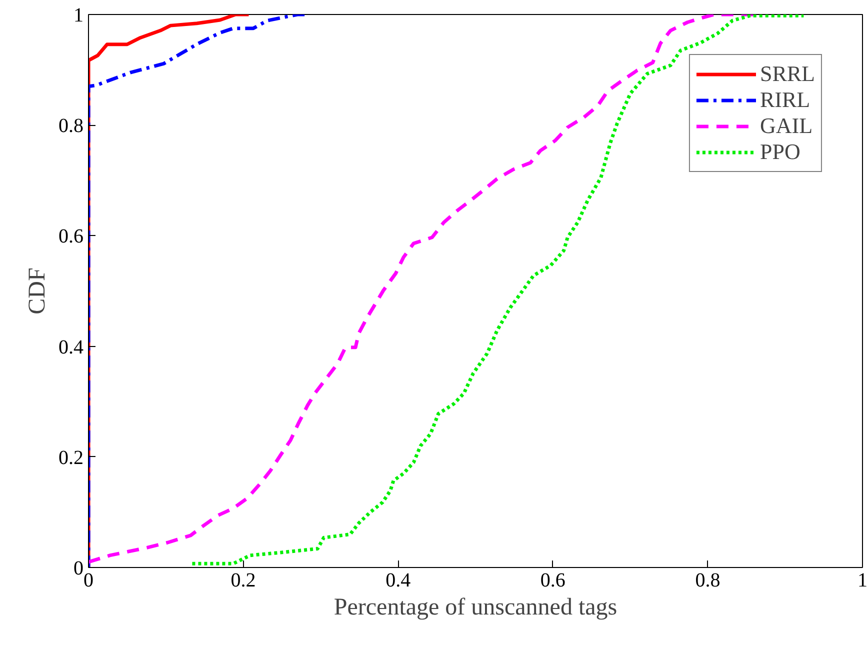  I want to click on y-tick-label: 0.4, so click(71, 347).